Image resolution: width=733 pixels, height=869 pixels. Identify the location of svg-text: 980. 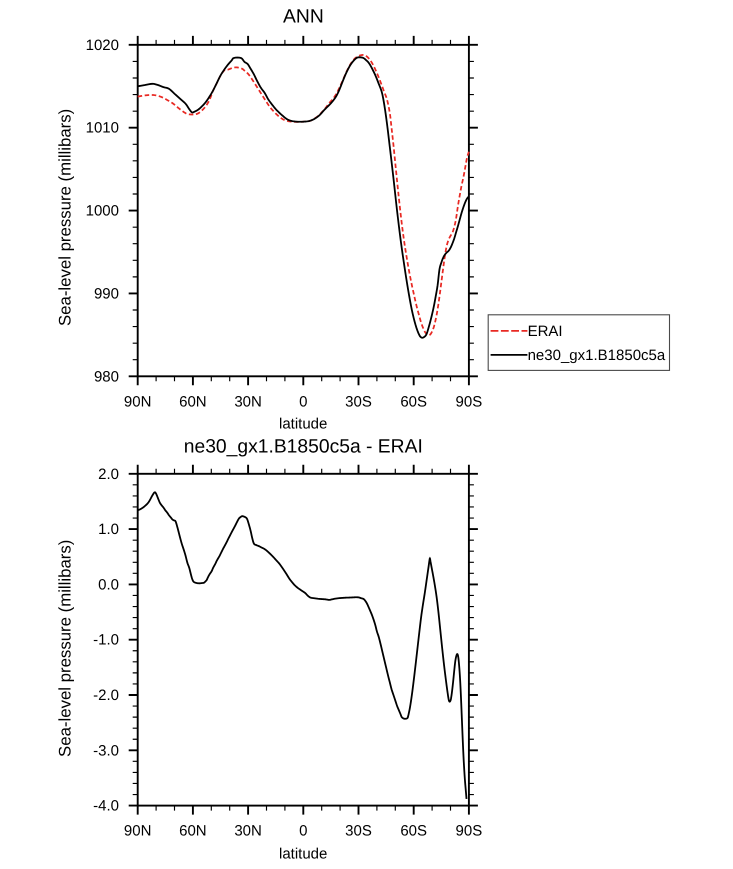
(106, 376).